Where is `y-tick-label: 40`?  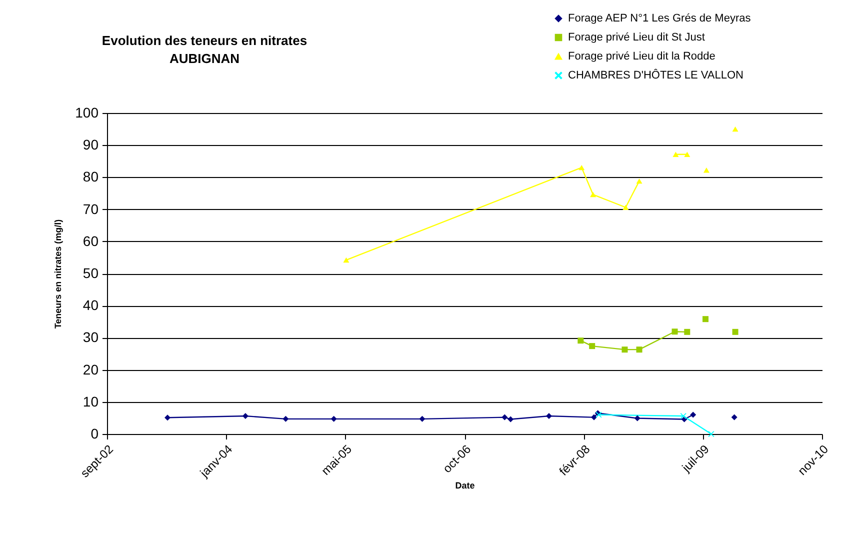 y-tick-label: 40 is located at coordinates (90, 305).